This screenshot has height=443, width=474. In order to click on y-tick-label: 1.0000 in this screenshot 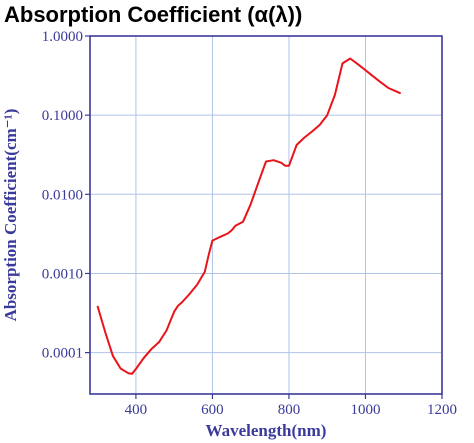, I will do `click(62, 37)`.